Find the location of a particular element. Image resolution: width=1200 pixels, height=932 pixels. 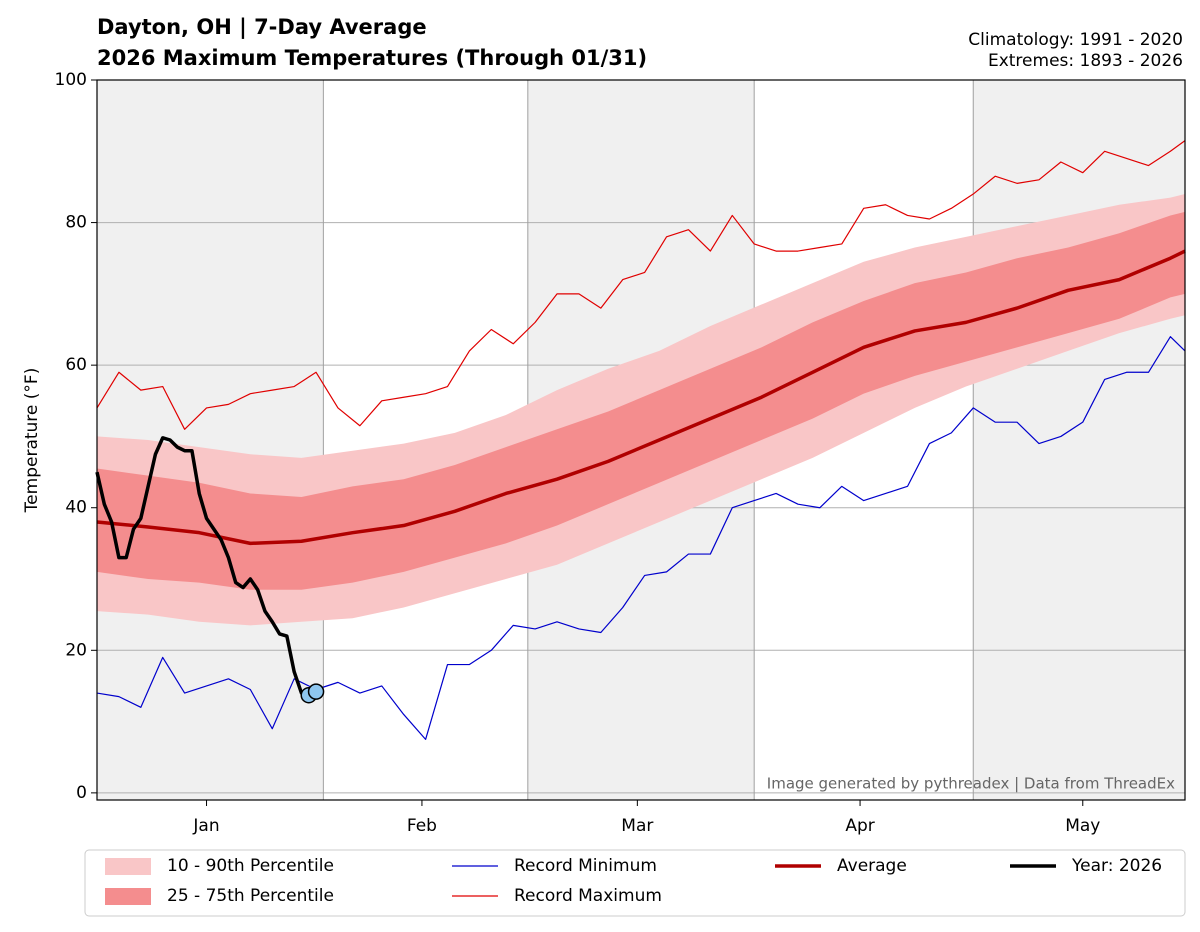

legend-label: Average is located at coordinates (872, 866).